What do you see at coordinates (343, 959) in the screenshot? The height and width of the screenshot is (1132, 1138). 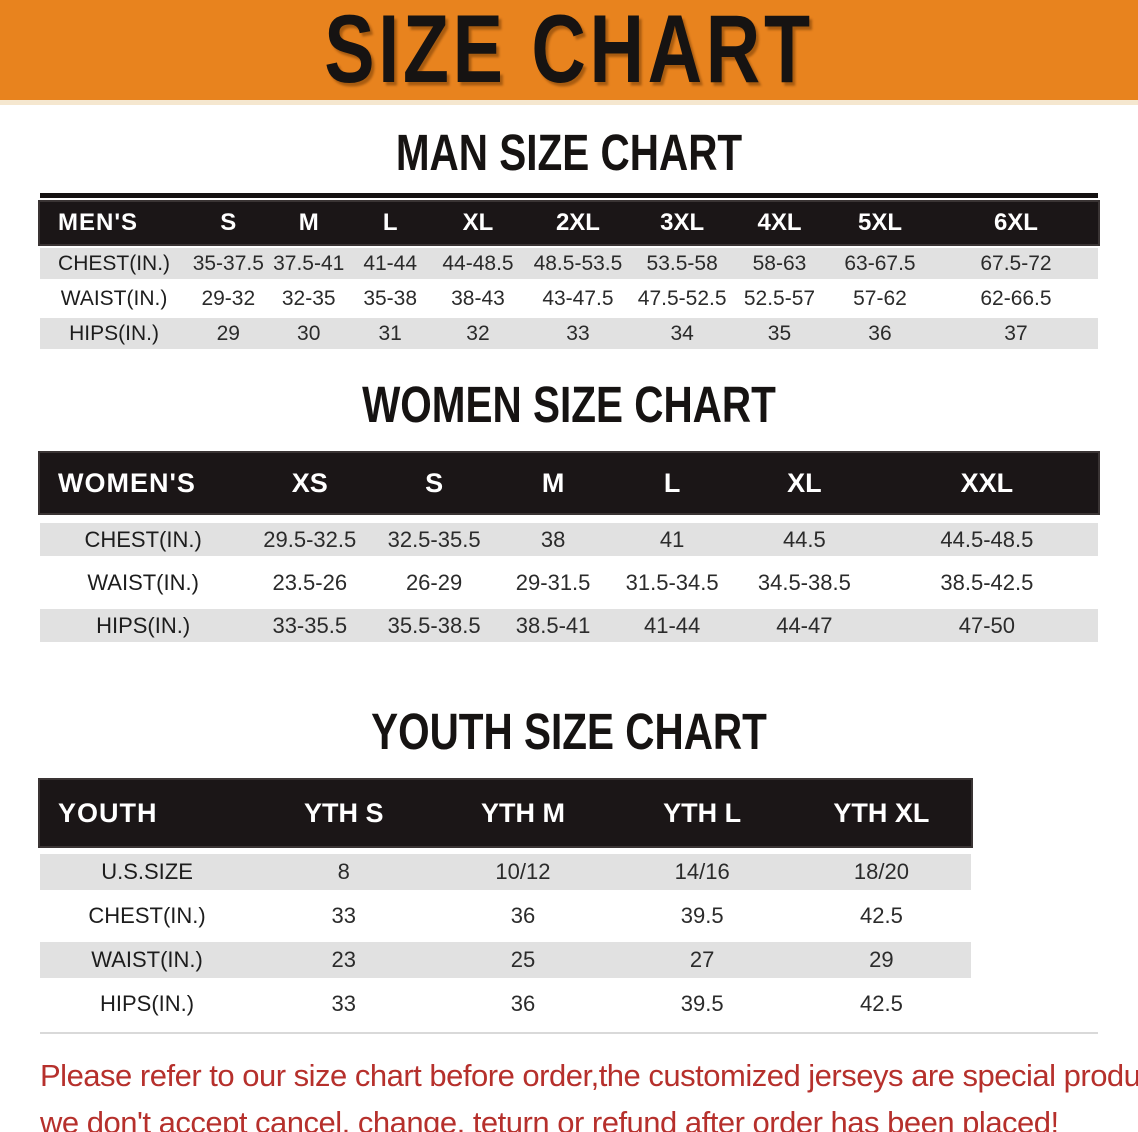 I see `youth-waist-cell: 23` at bounding box center [343, 959].